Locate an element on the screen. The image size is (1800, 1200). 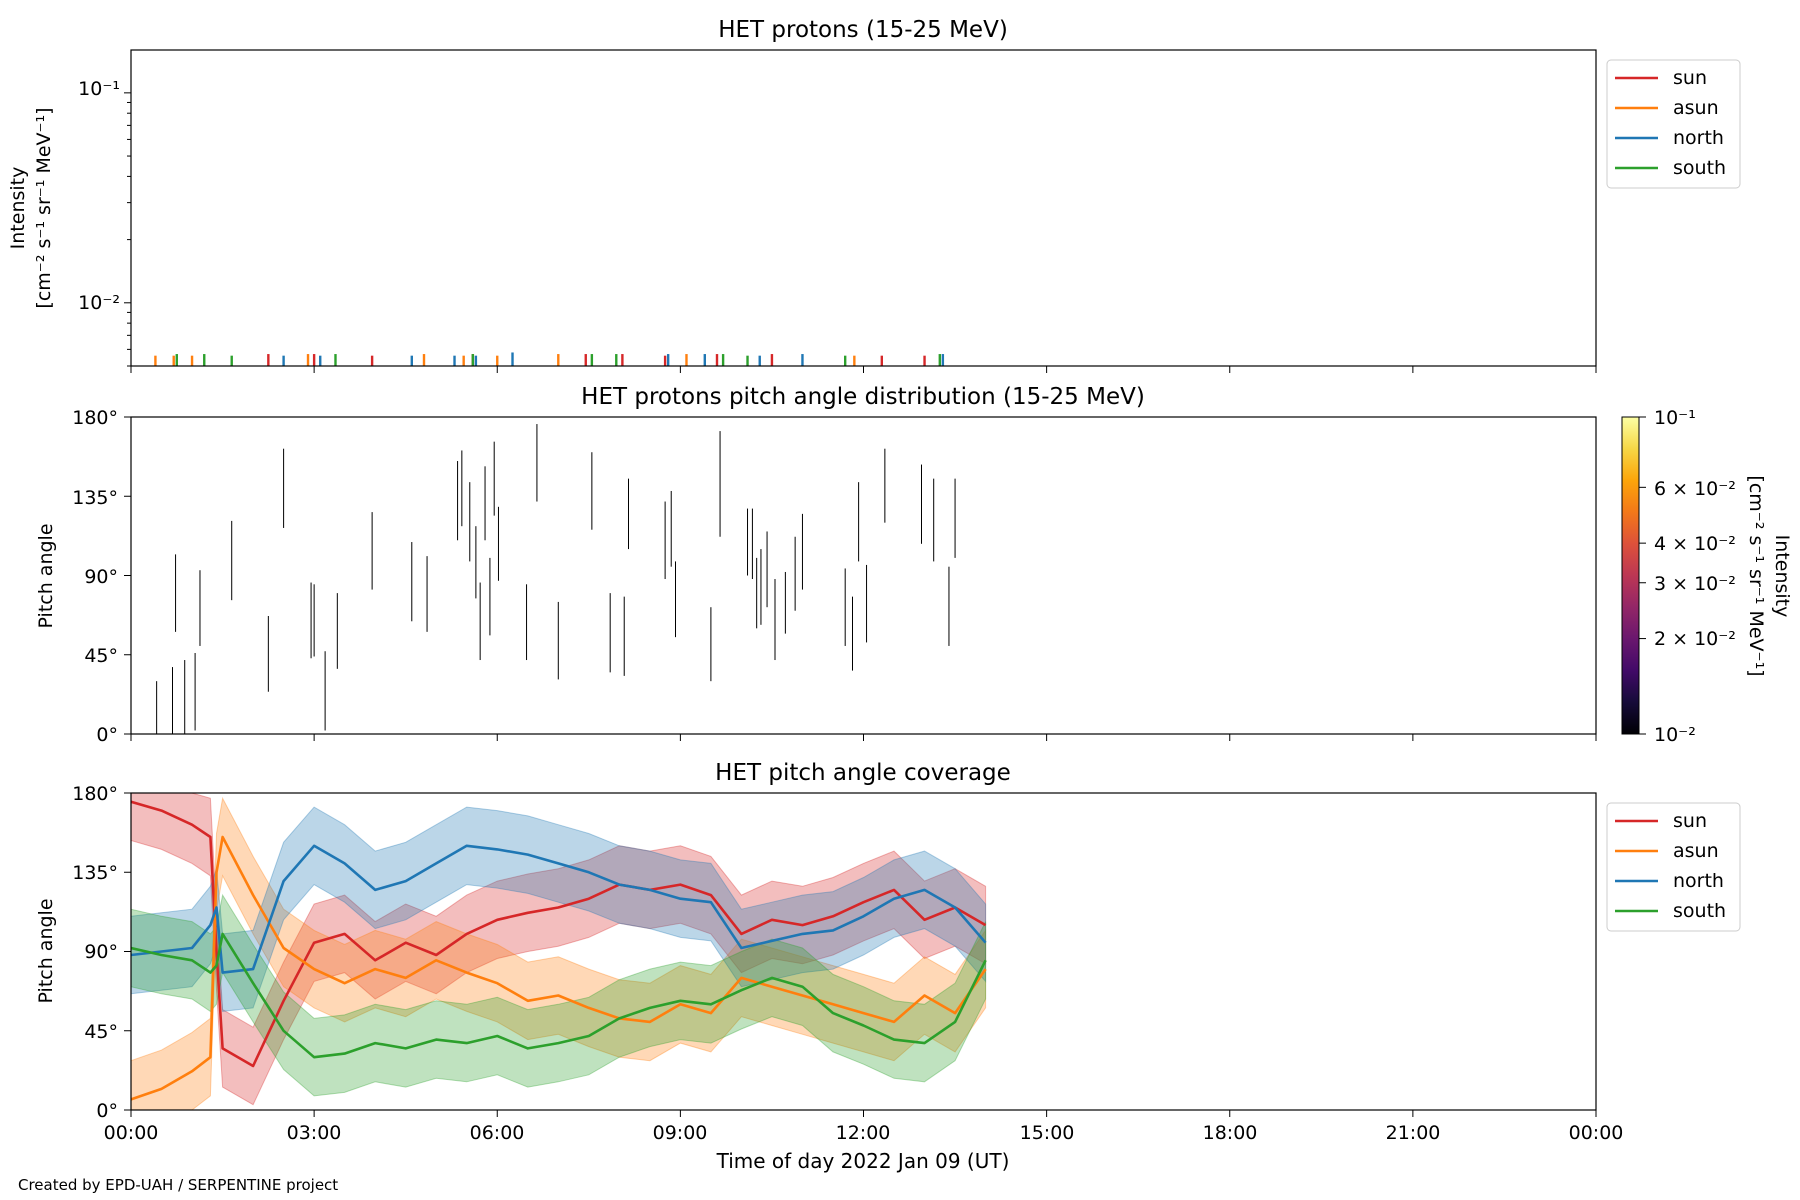
colorbar-tick-4: 2 × 10⁻² is located at coordinates (1695, 639).